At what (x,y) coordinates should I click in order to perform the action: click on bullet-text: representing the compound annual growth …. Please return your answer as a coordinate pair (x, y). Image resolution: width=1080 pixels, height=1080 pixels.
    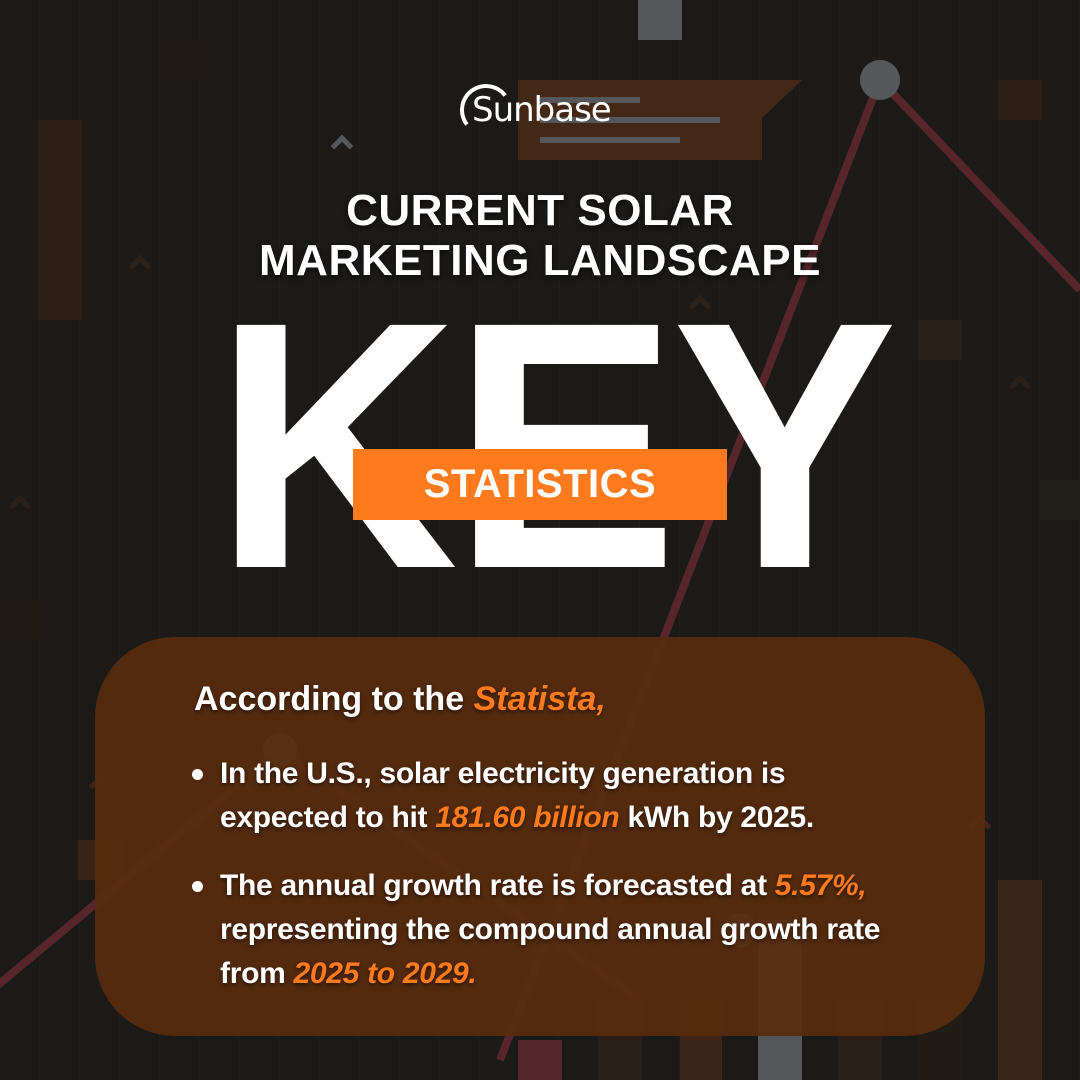
    Looking at the image, I should click on (550, 951).